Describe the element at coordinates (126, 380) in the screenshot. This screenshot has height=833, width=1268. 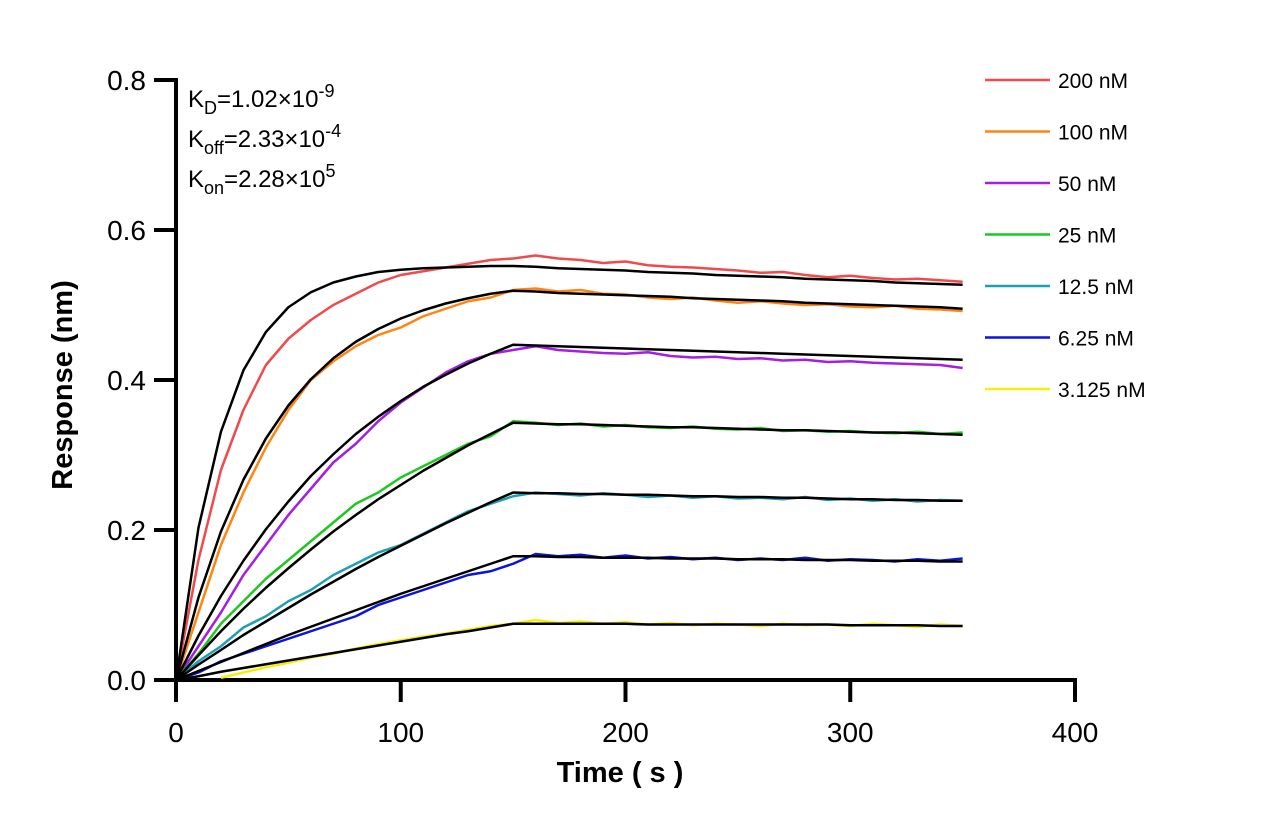
I see `y-tick-label: 0.4` at that location.